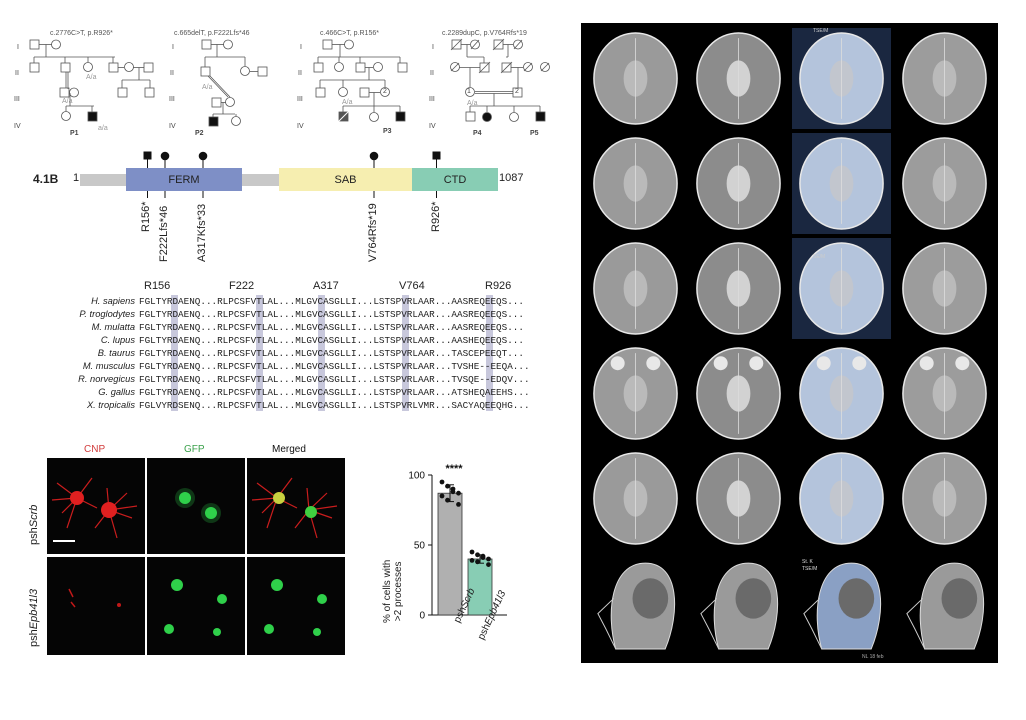 The height and width of the screenshot is (720, 1026). I want to click on protein-name: 4.1B, so click(46, 179).